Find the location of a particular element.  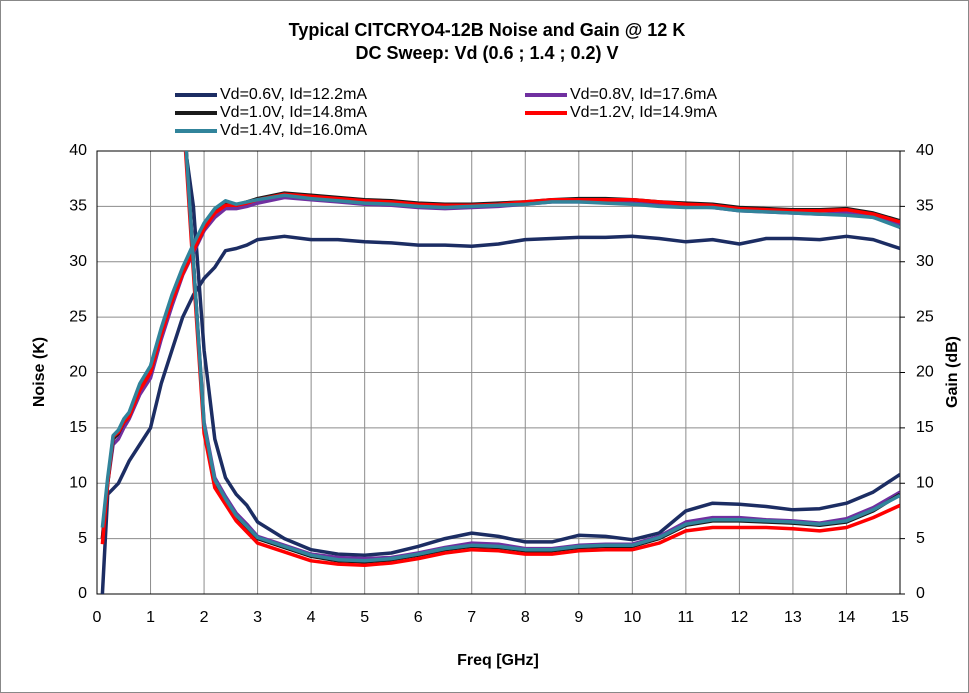

y-tick-label: 20 is located at coordinates (78, 372).